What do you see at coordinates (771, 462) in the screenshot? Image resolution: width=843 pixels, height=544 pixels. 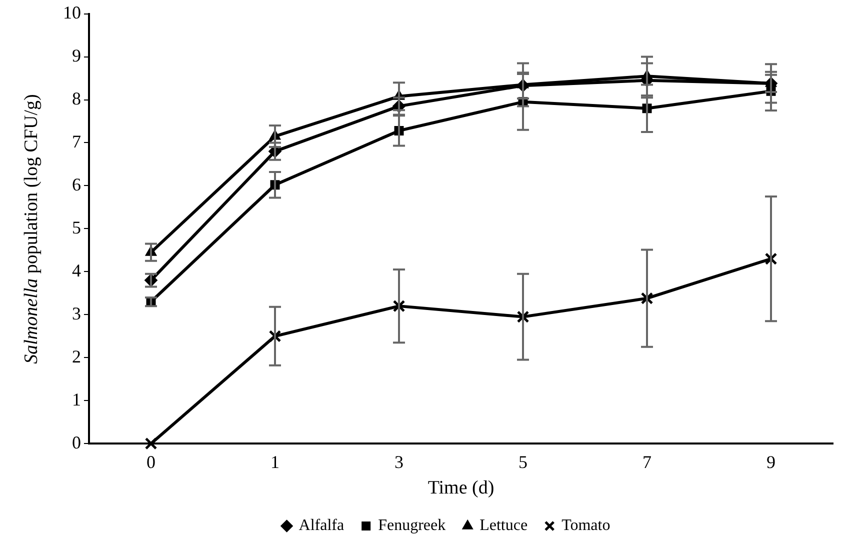 I see `x-tick-label: 9` at bounding box center [771, 462].